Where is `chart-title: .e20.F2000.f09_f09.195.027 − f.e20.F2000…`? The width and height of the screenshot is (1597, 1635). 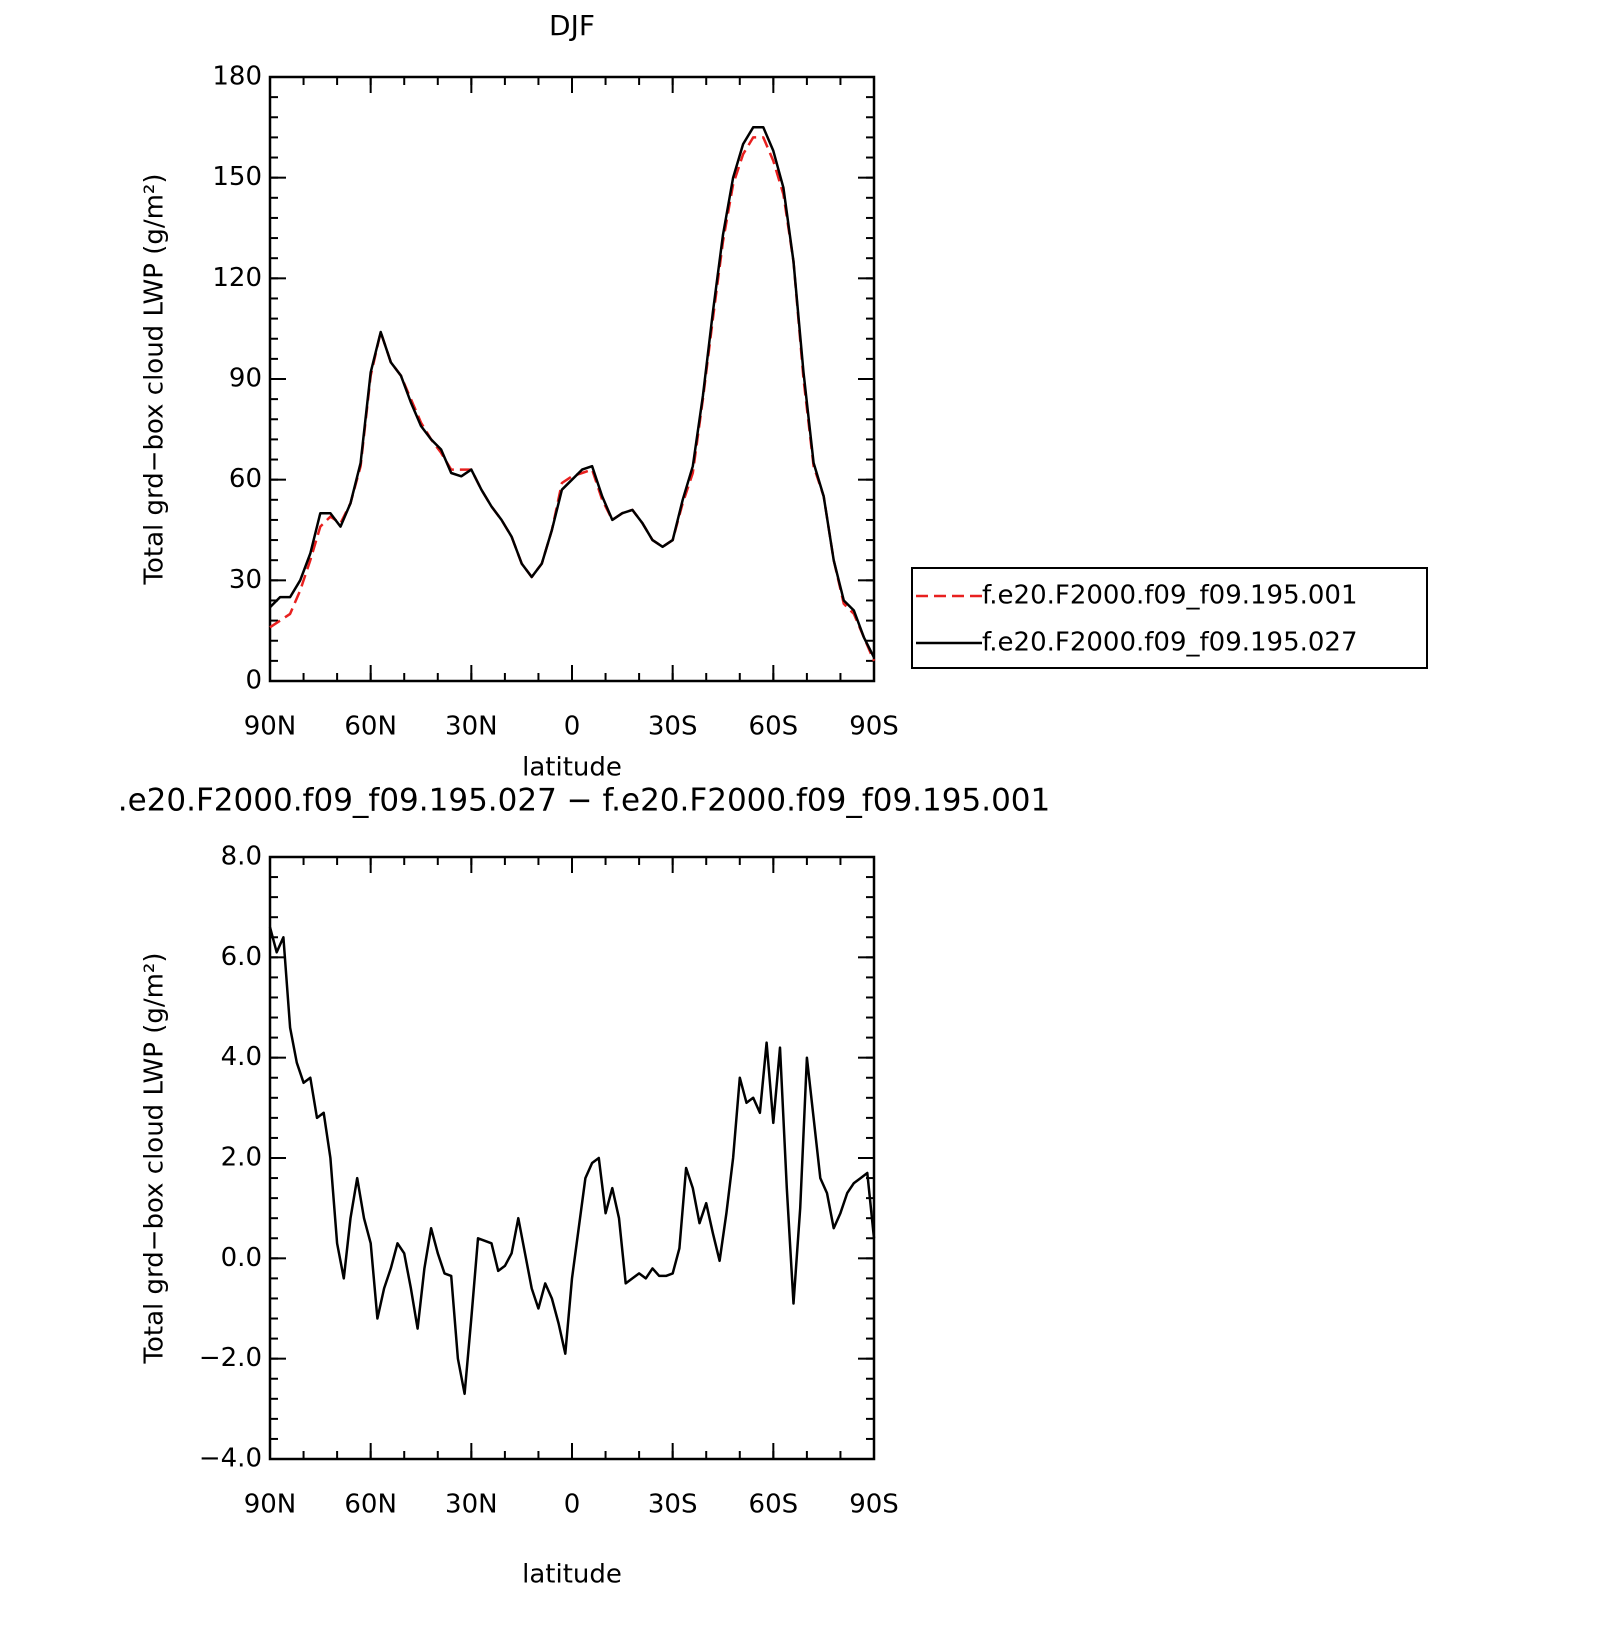 chart-title: .e20.F2000.f09_f09.195.027 − f.e20.F2000… is located at coordinates (584, 801).